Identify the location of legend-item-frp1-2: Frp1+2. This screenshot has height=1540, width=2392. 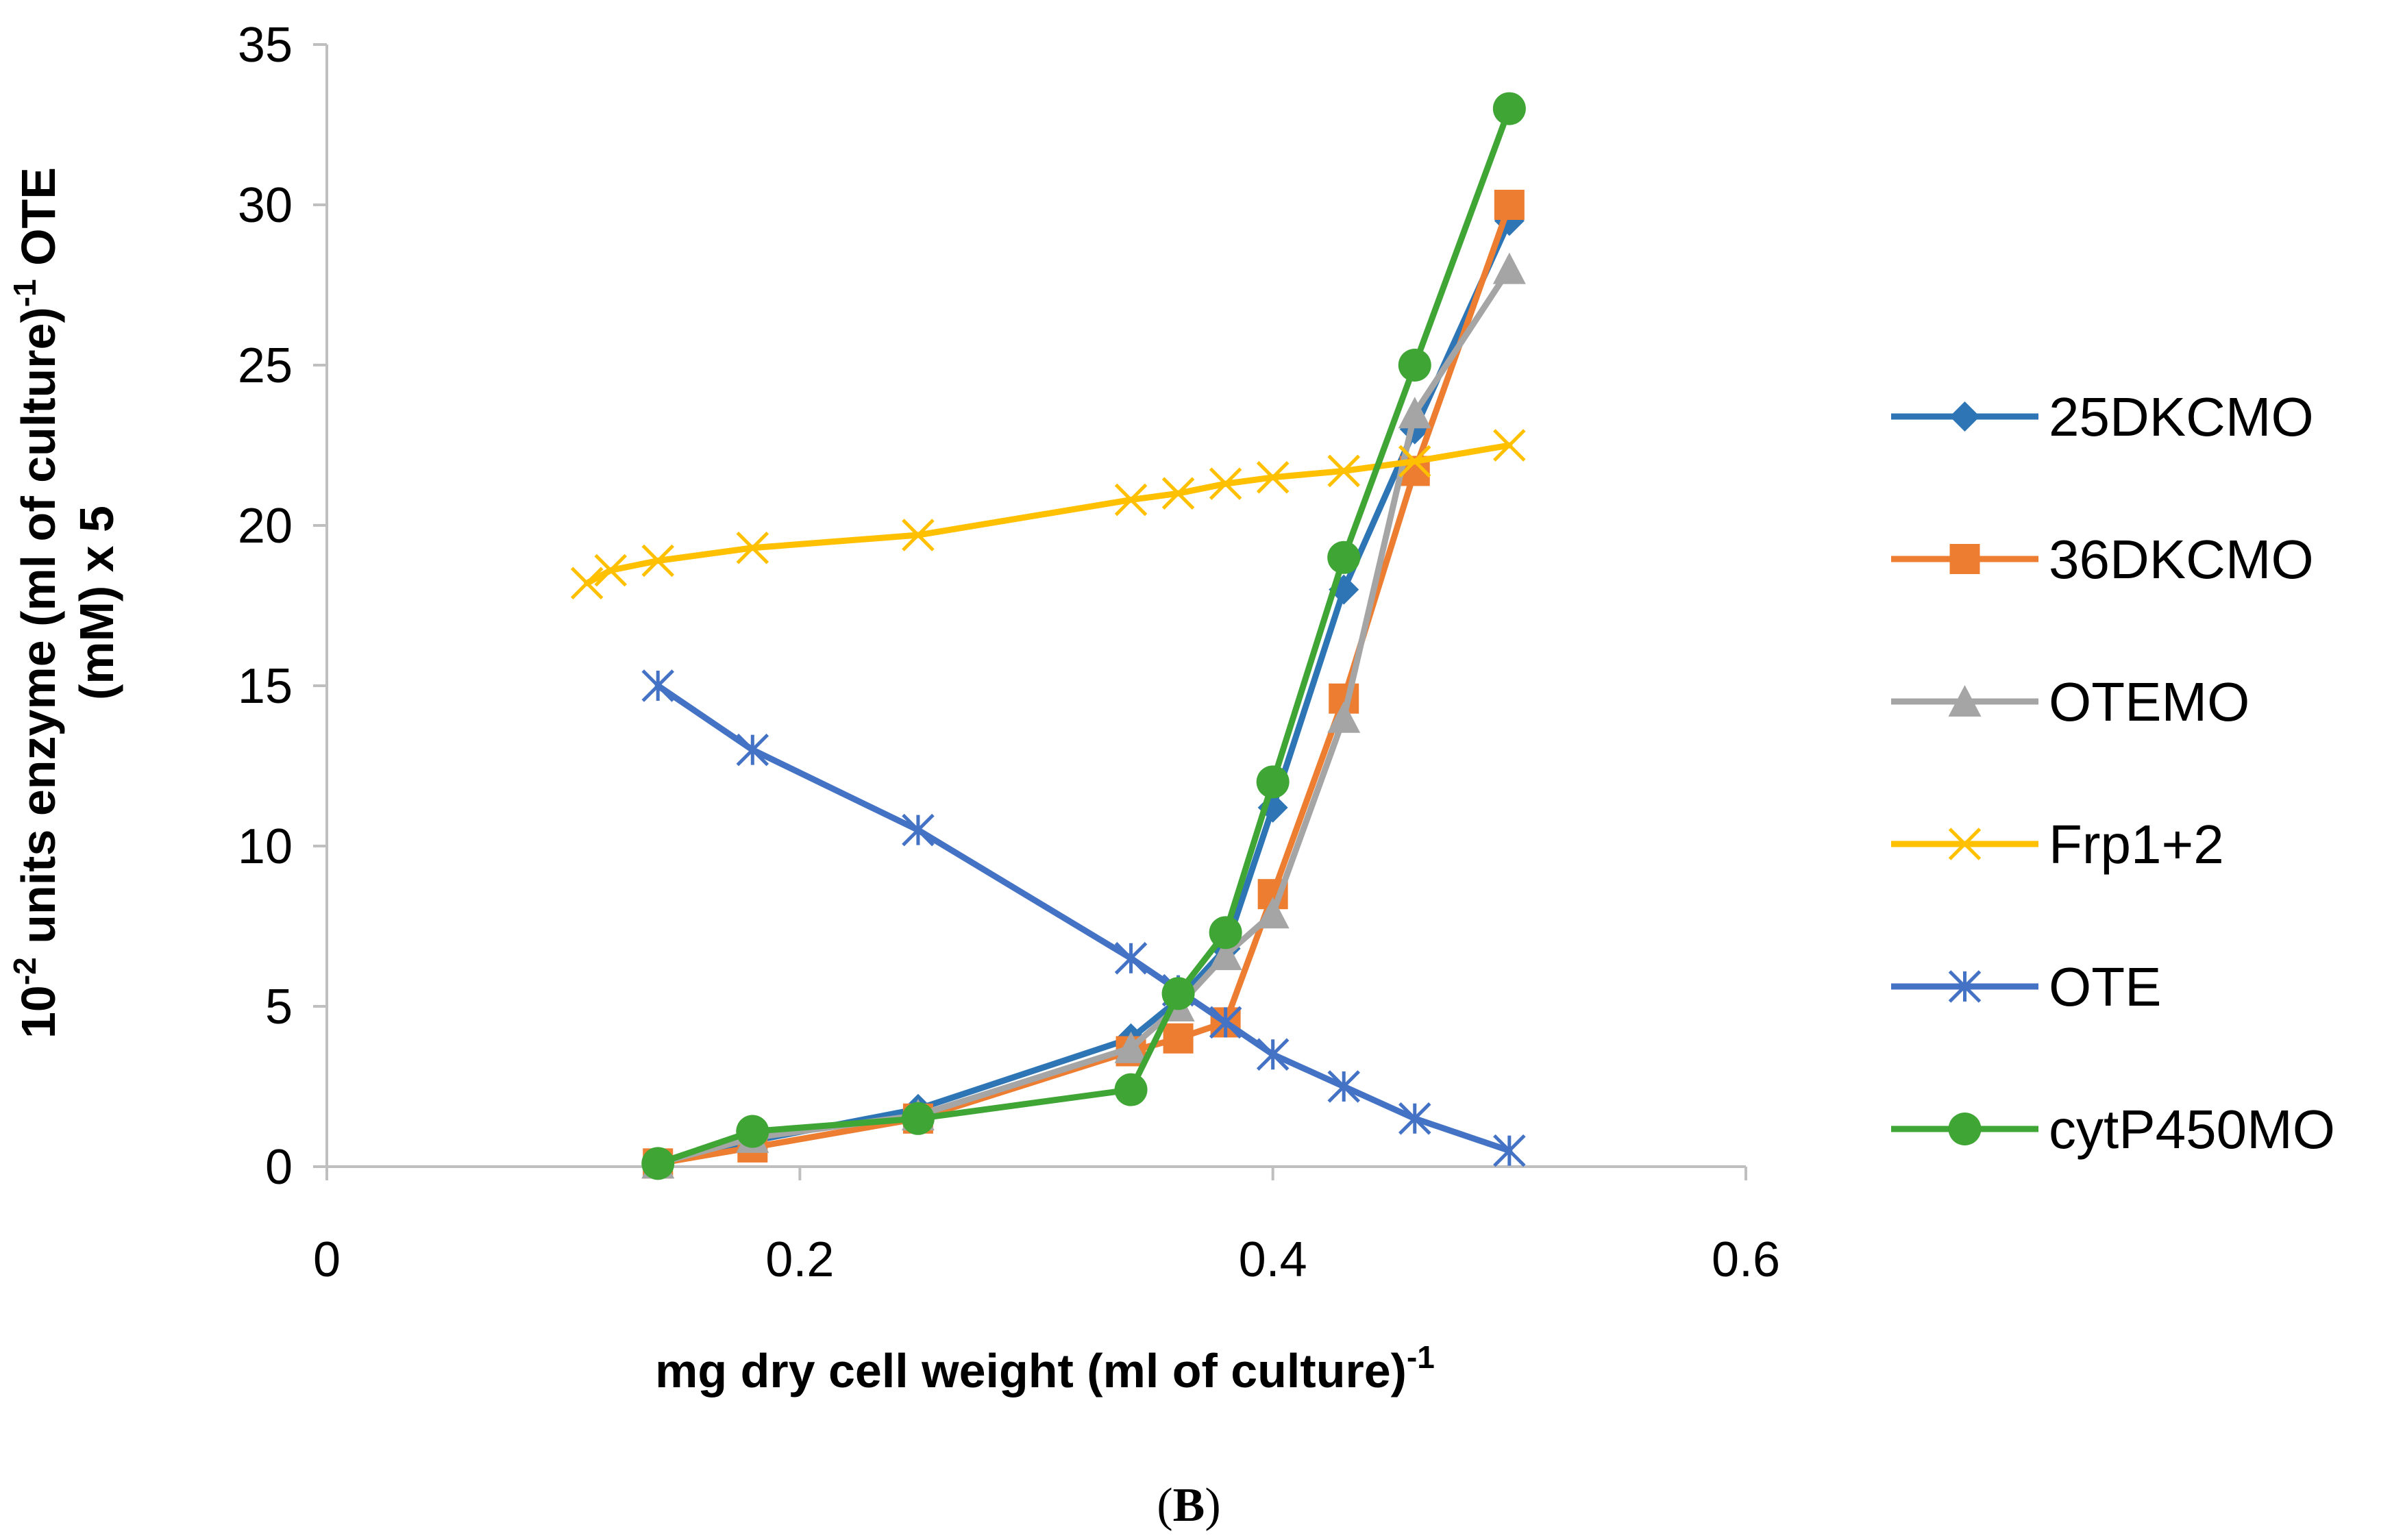
(2057, 844).